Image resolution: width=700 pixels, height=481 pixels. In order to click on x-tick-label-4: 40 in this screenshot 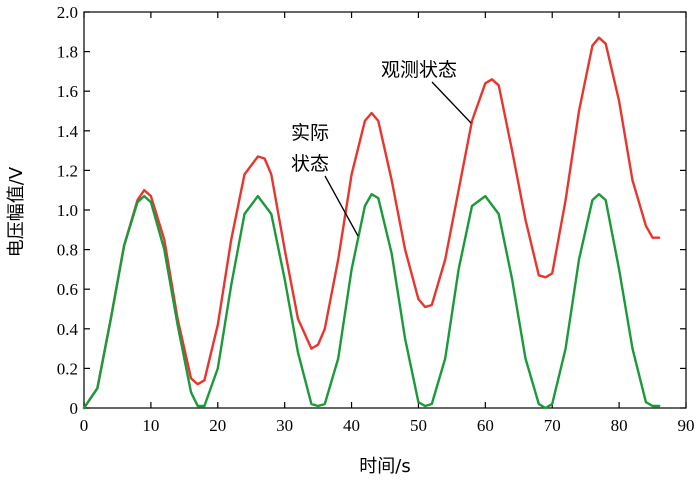, I will do `click(351, 425)`.